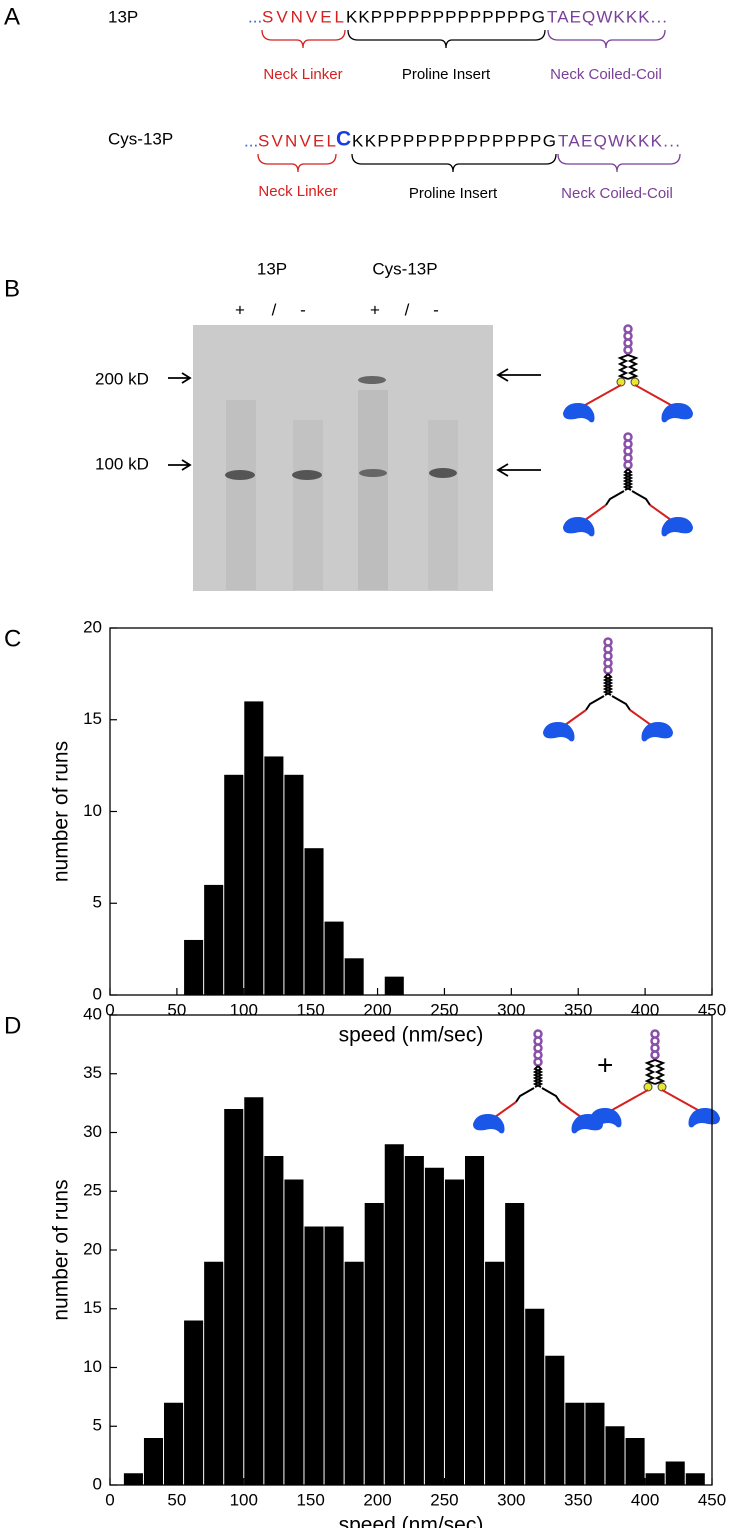 This screenshot has width=750, height=1528. What do you see at coordinates (404, 268) in the screenshot?
I see `lane-group: Cys-13P` at bounding box center [404, 268].